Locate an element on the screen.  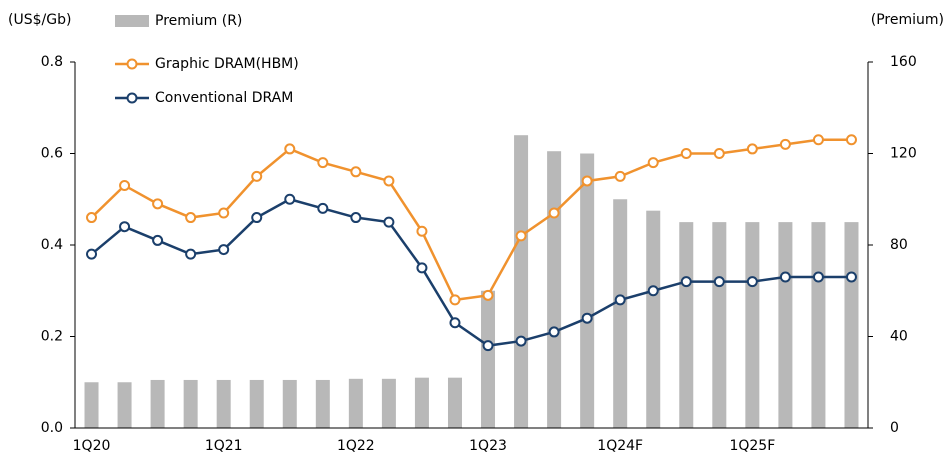
x-tick-label: 1Q20 is located at coordinates (92, 446).